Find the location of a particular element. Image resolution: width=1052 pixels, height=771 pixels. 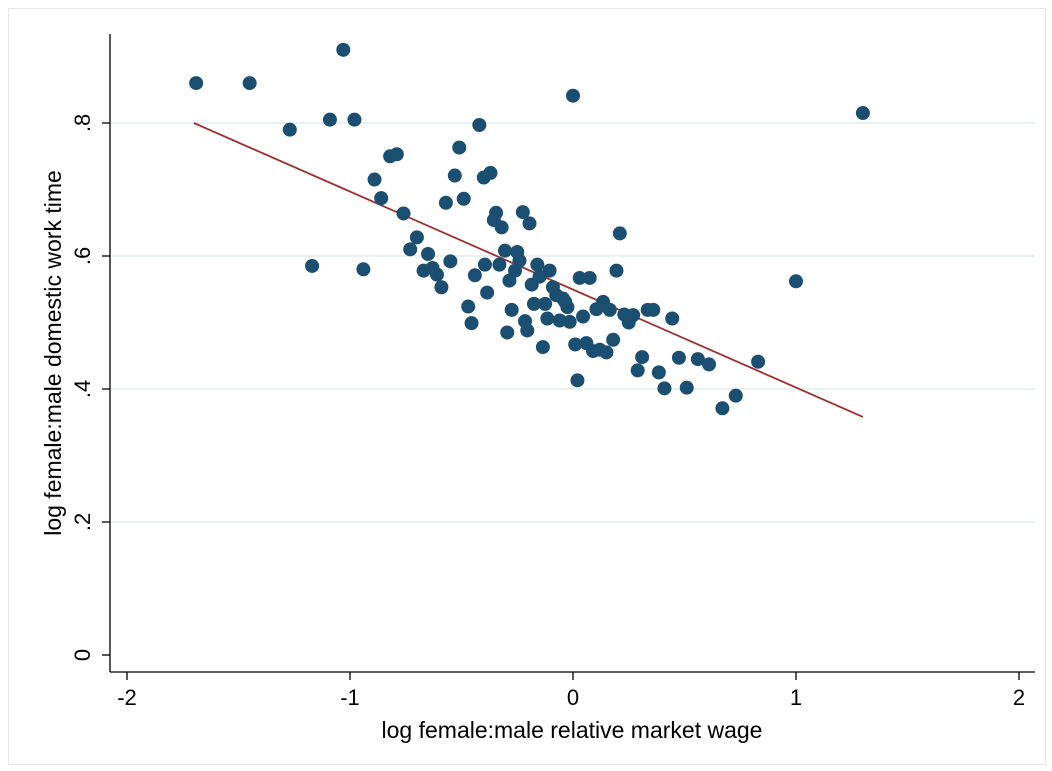

y-tick-label-4: .8 is located at coordinates (82, 123).